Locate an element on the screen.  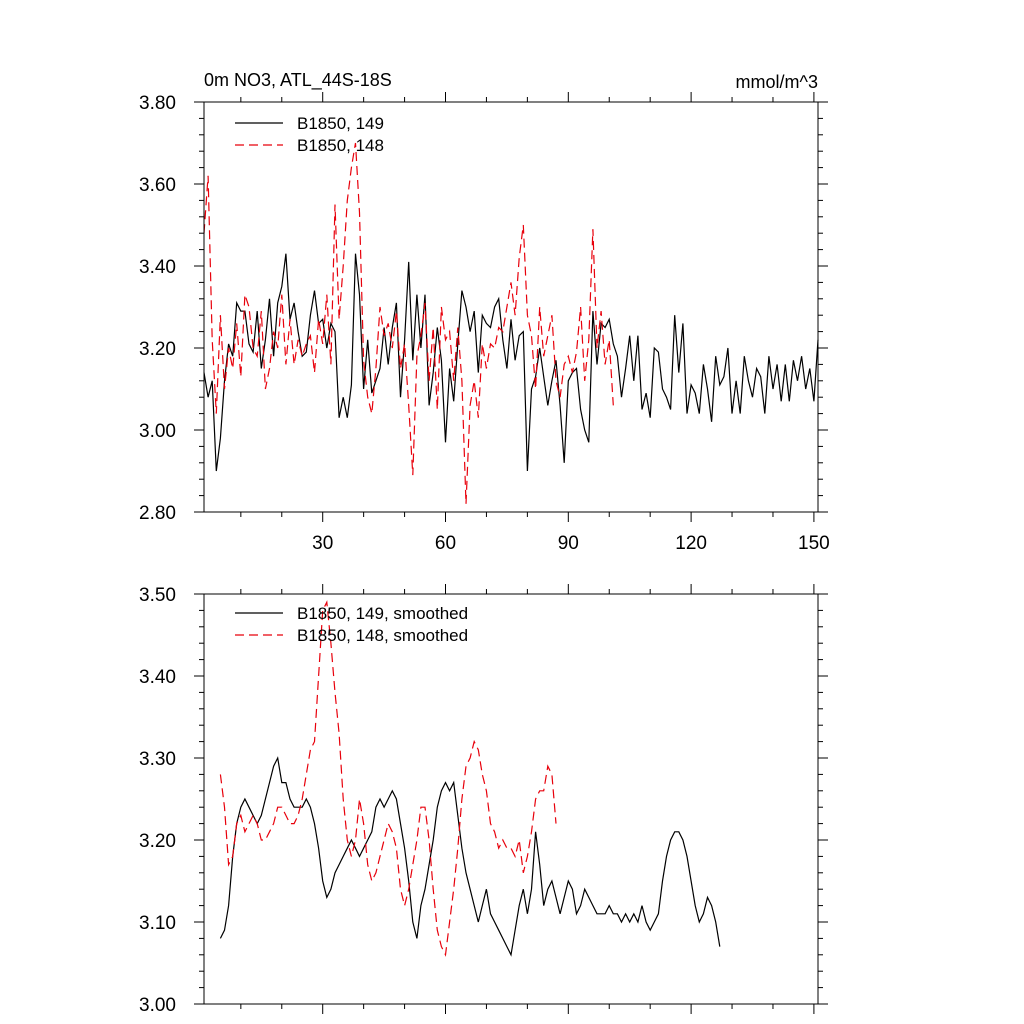
x-tick-label: 120 is located at coordinates (691, 543).